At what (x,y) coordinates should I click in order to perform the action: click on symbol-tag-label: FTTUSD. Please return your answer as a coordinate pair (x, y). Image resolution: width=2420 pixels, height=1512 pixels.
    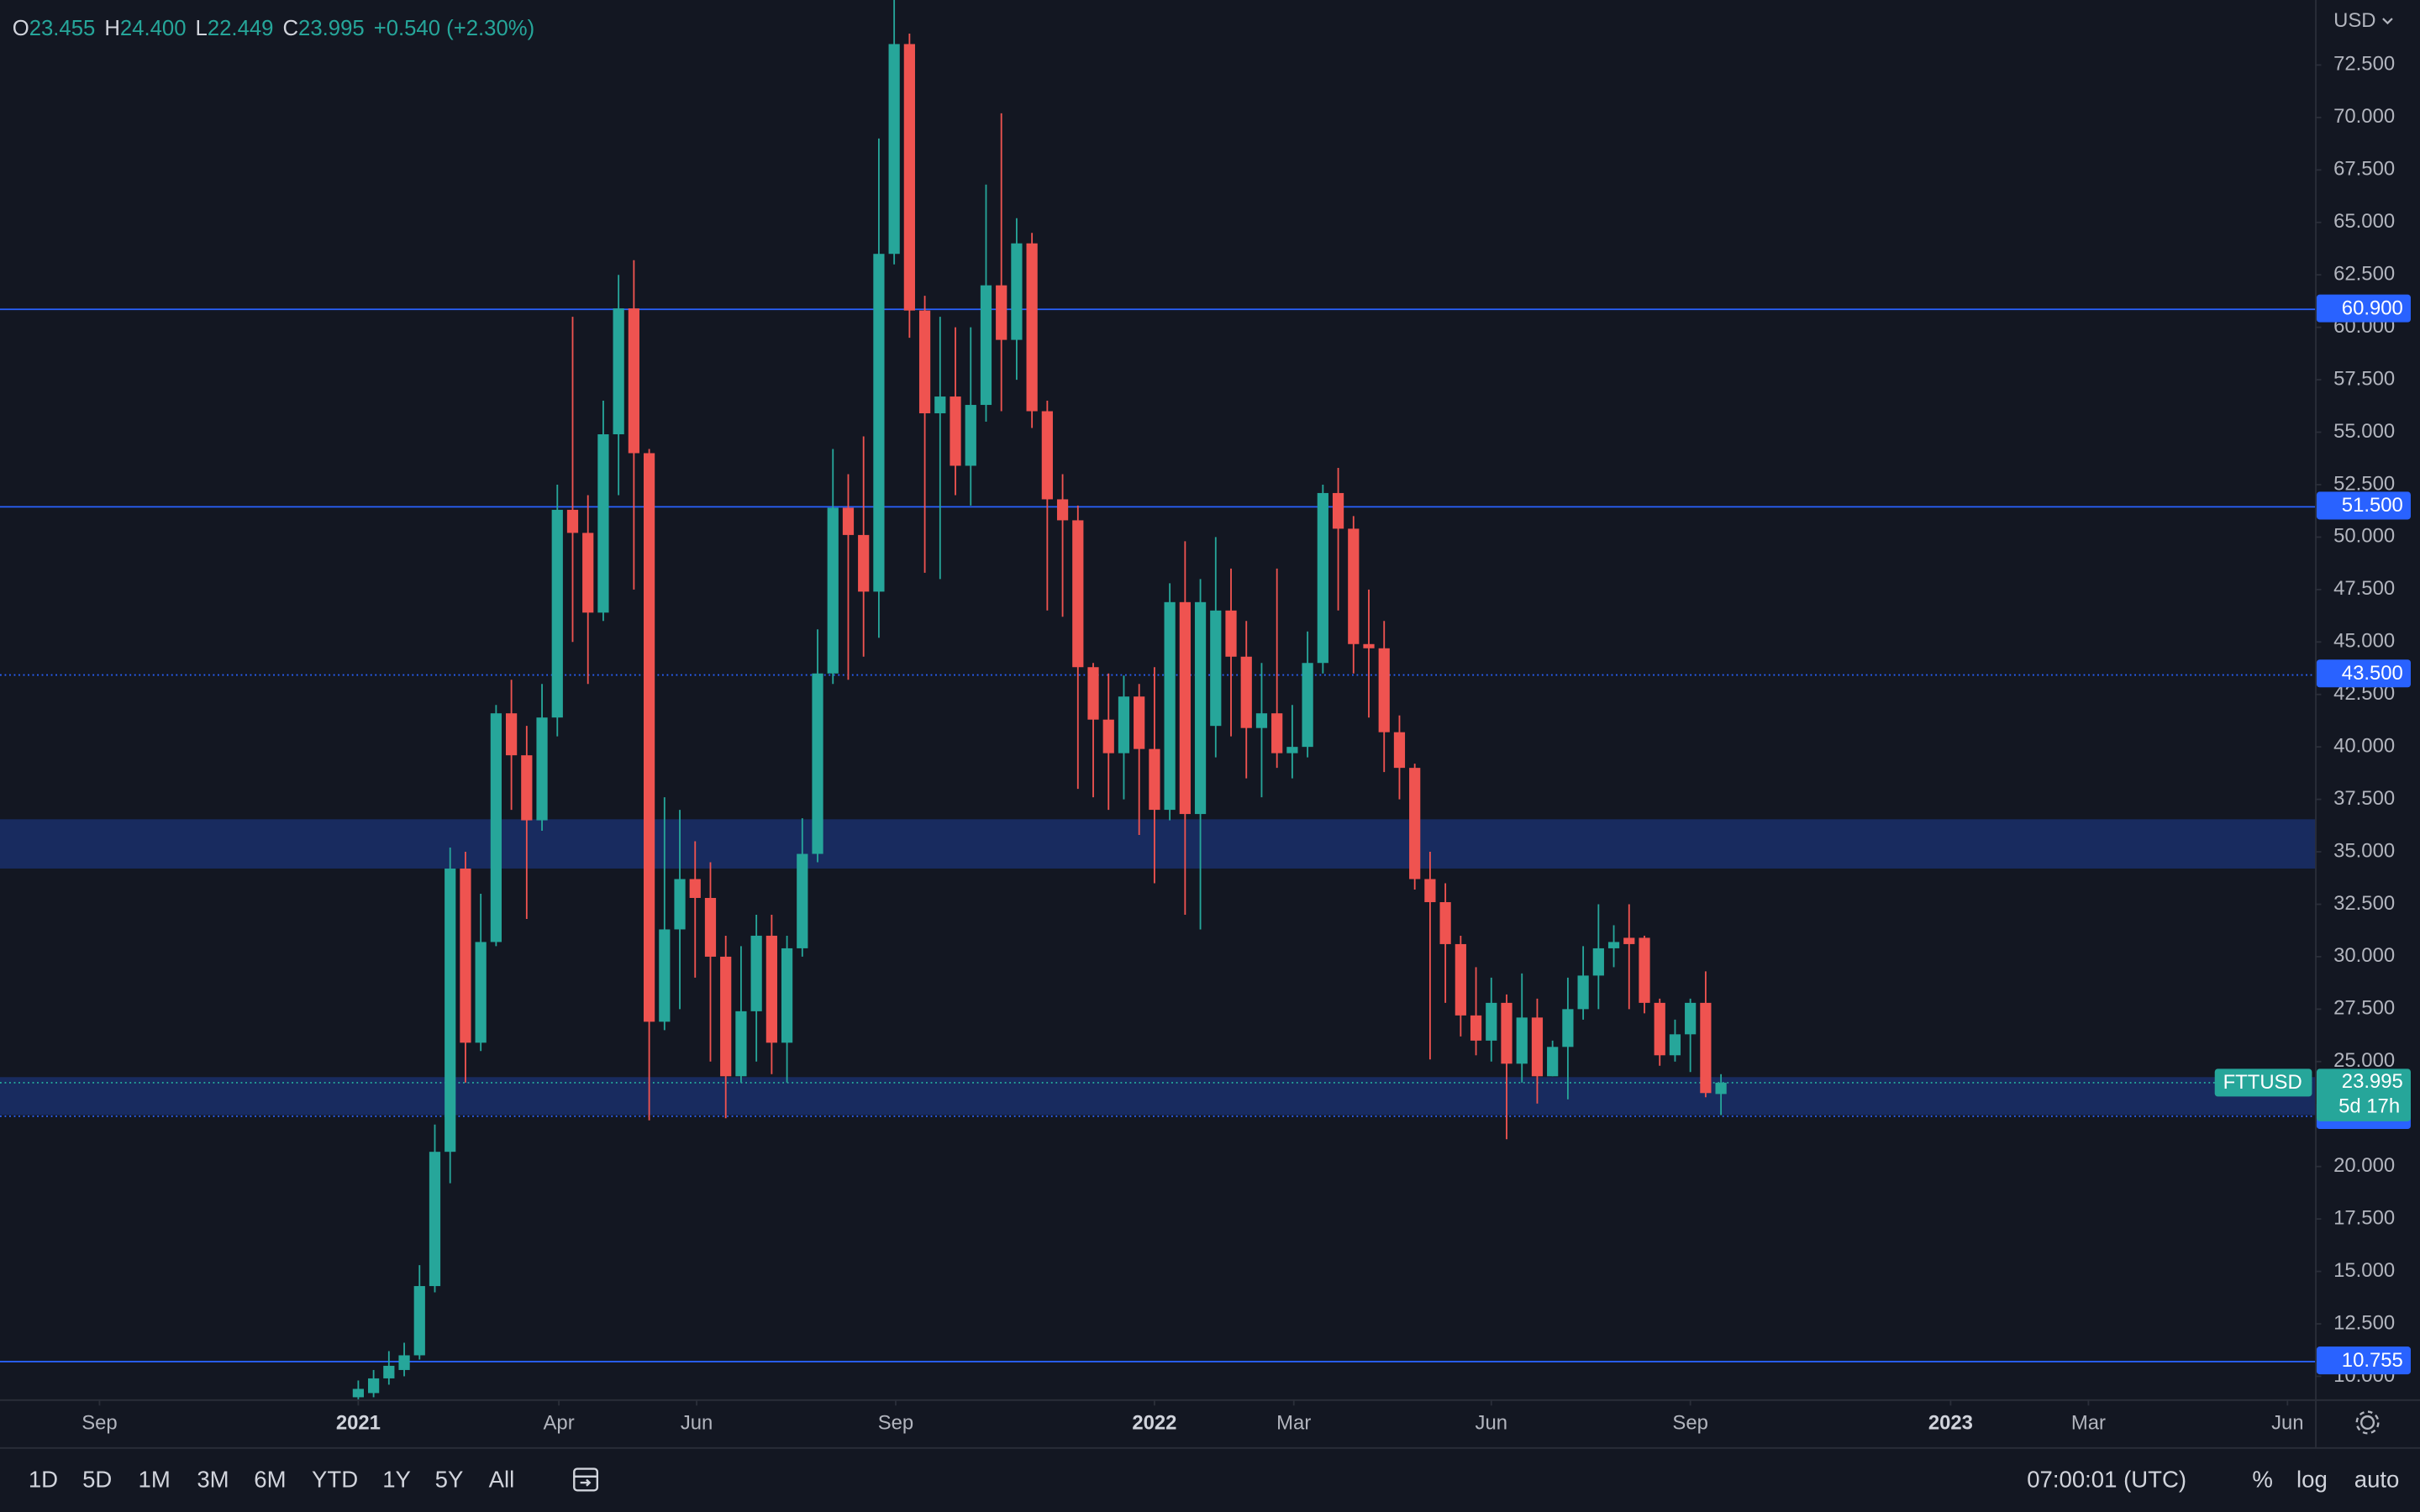
    Looking at the image, I should click on (2263, 1082).